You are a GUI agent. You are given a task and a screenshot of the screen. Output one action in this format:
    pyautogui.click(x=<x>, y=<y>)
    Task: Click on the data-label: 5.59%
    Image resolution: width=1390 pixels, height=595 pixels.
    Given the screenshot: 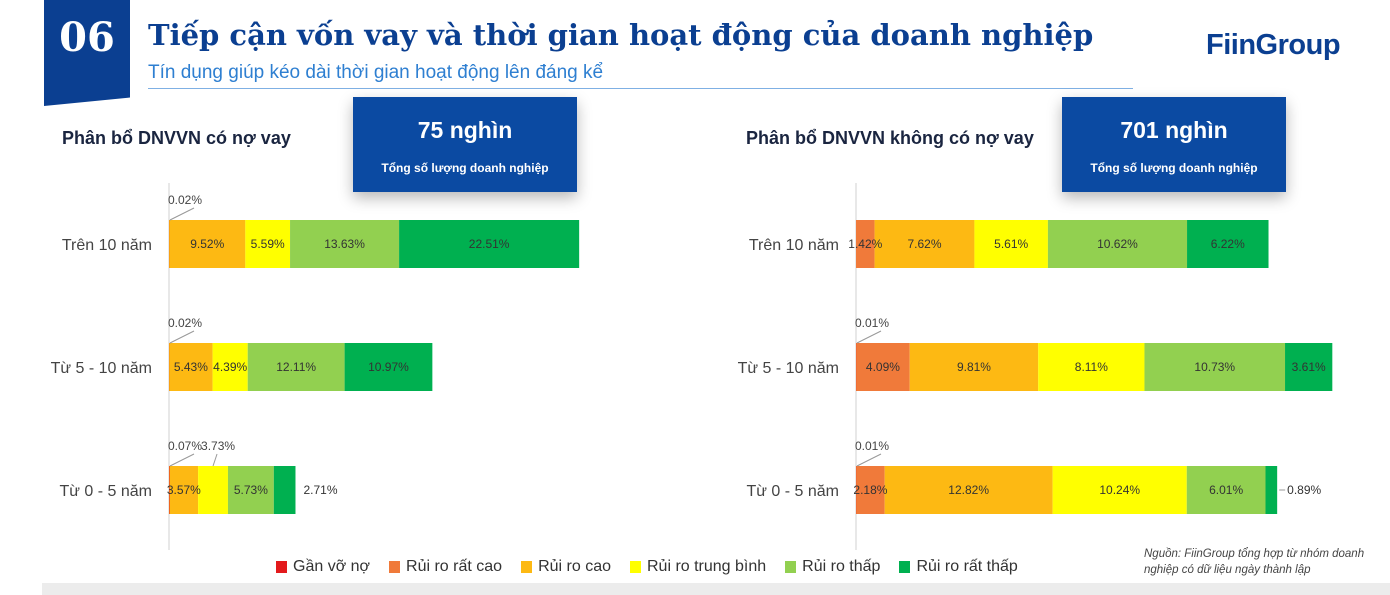 What is the action you would take?
    pyautogui.click(x=268, y=244)
    